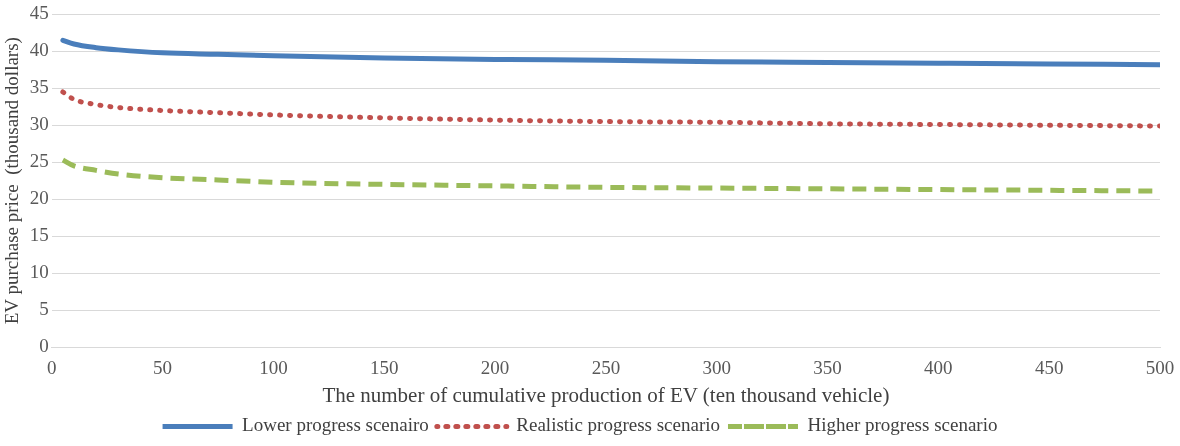 Image resolution: width=1180 pixels, height=446 pixels. Describe the element at coordinates (827, 368) in the screenshot. I see `x-tick-label: 350` at that location.